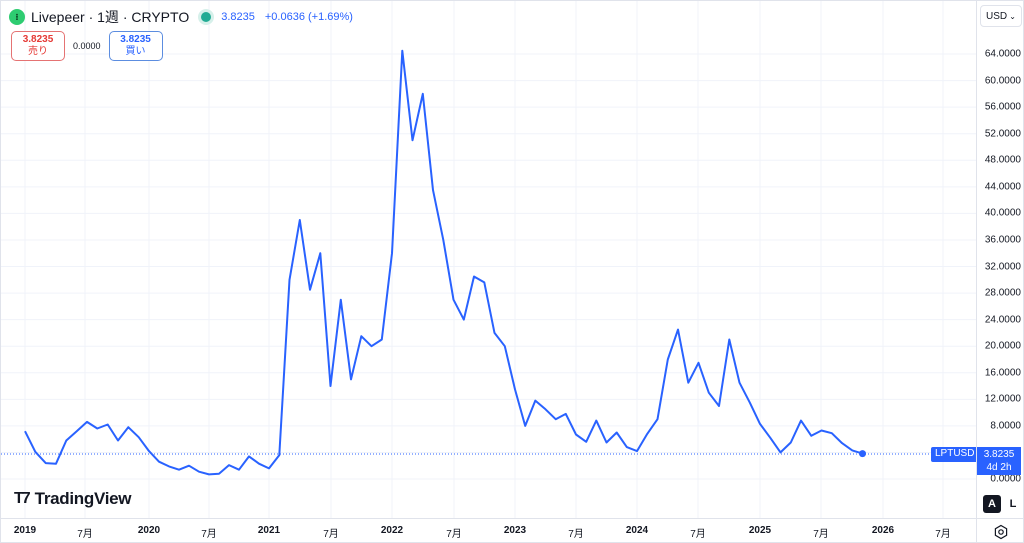 The height and width of the screenshot is (543, 1024). Describe the element at coordinates (1005, 479) in the screenshot. I see `price-axis-label: 0.0000` at that location.